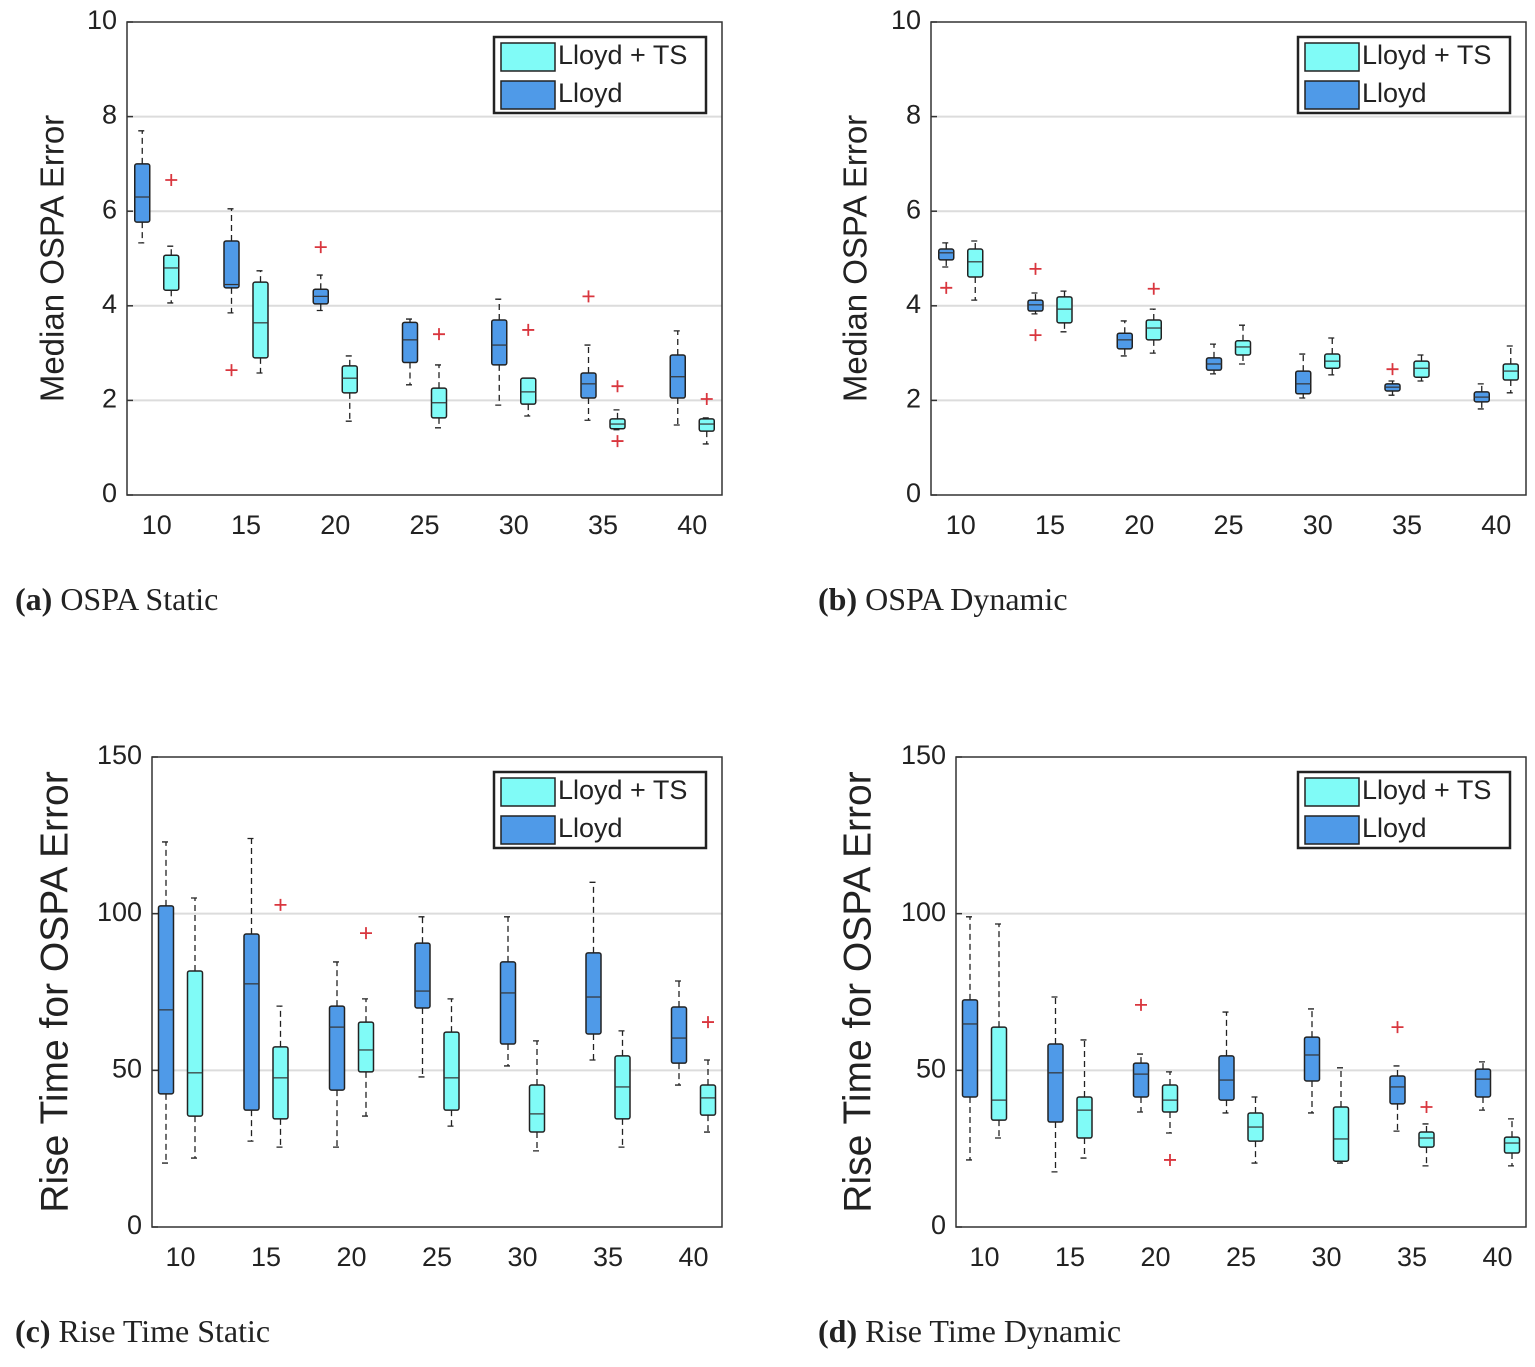 This screenshot has height=1367, width=1535. I want to click on caption: (a) OSPA Static, so click(116, 599).